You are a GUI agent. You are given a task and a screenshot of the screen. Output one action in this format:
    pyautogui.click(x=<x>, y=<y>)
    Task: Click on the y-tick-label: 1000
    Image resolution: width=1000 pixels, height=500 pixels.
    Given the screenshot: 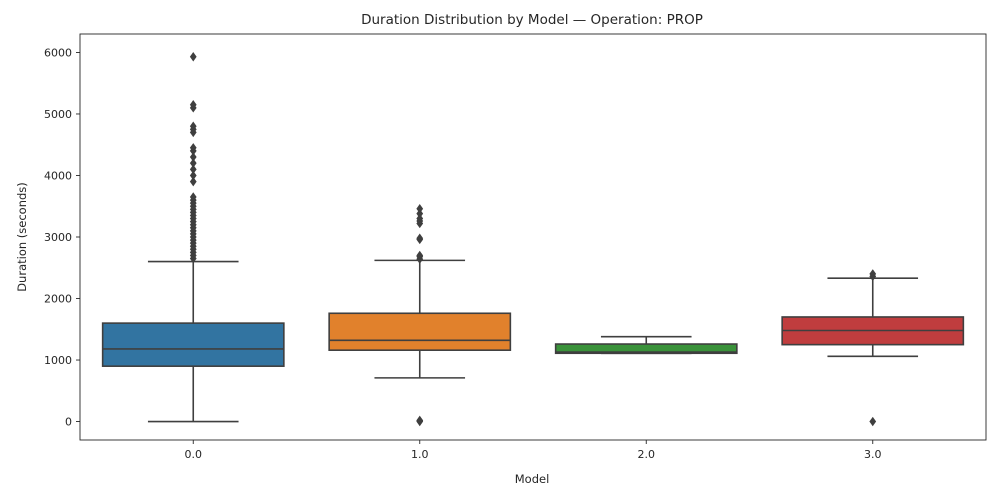 What is the action you would take?
    pyautogui.click(x=58, y=360)
    